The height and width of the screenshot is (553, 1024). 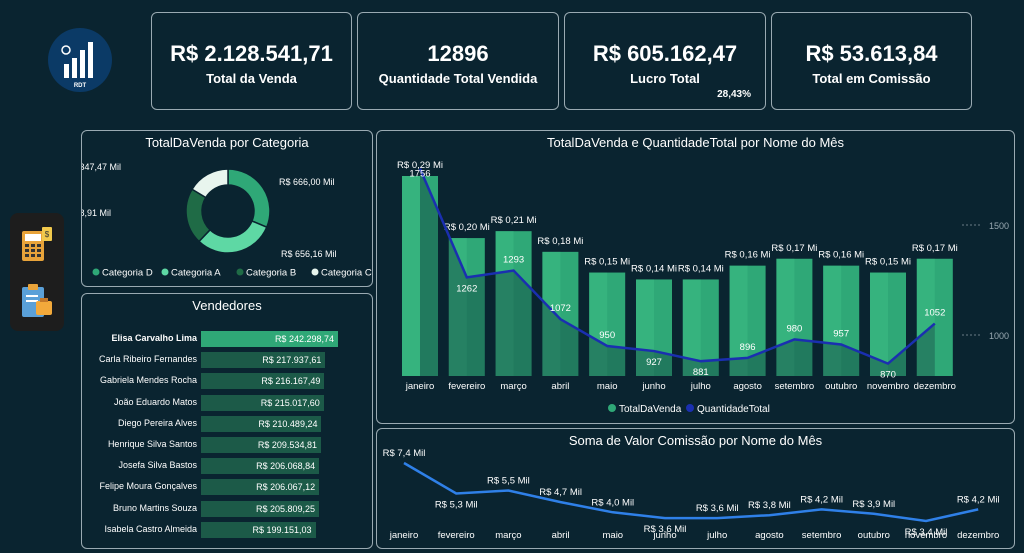 I want to click on vendedor-bar: R$ 205.809,25, so click(x=260, y=508).